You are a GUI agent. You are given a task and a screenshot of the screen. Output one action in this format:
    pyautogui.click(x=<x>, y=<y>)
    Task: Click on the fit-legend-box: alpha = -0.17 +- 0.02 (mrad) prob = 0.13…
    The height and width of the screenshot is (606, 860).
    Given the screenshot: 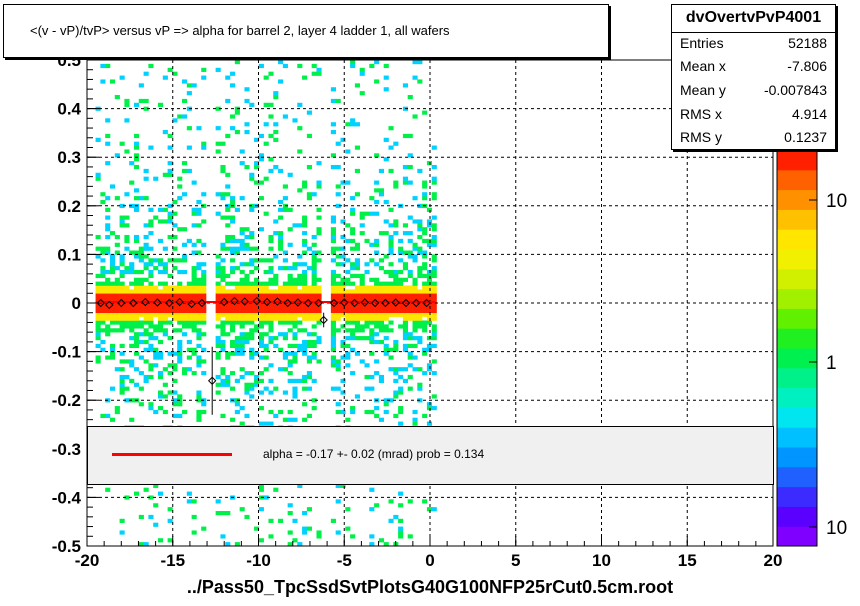 What is the action you would take?
    pyautogui.click(x=430, y=455)
    